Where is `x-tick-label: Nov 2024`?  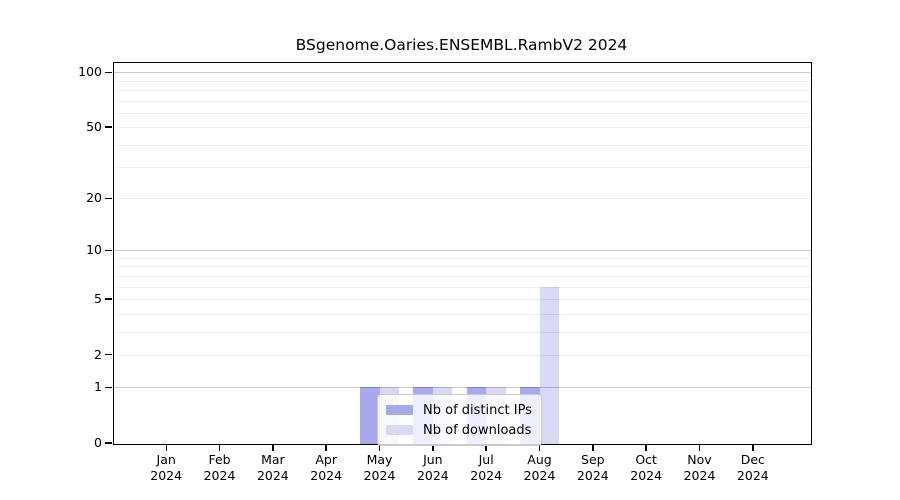 x-tick-label: Nov 2024 is located at coordinates (700, 467).